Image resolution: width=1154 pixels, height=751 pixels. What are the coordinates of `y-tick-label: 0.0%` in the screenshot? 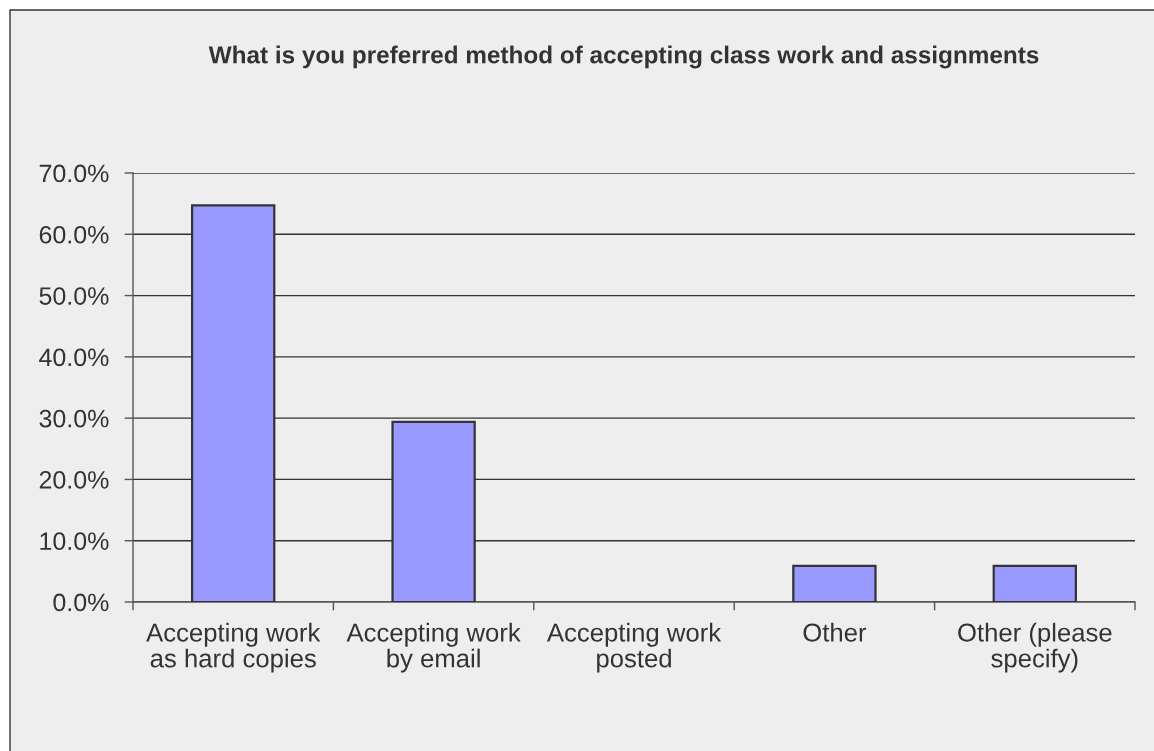 It's located at (81, 602).